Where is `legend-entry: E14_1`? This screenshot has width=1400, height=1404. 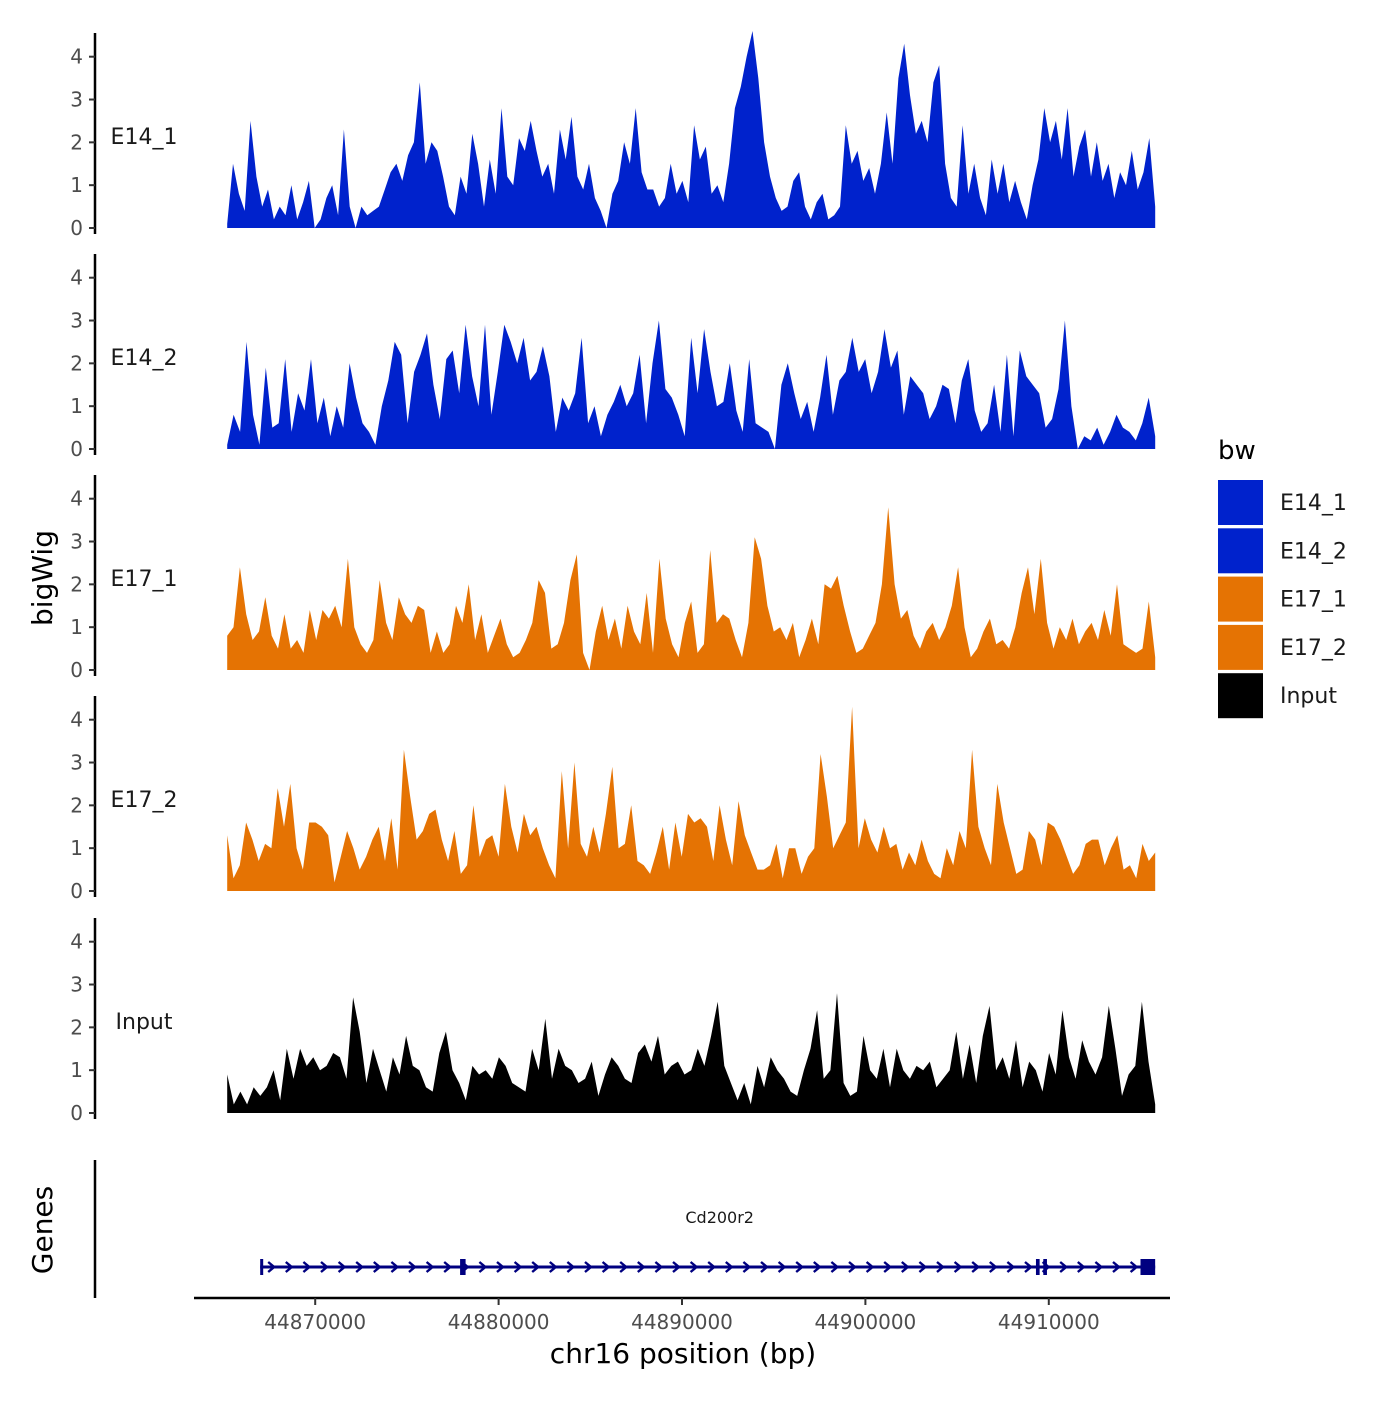
legend-entry: E14_1 is located at coordinates (1282, 502).